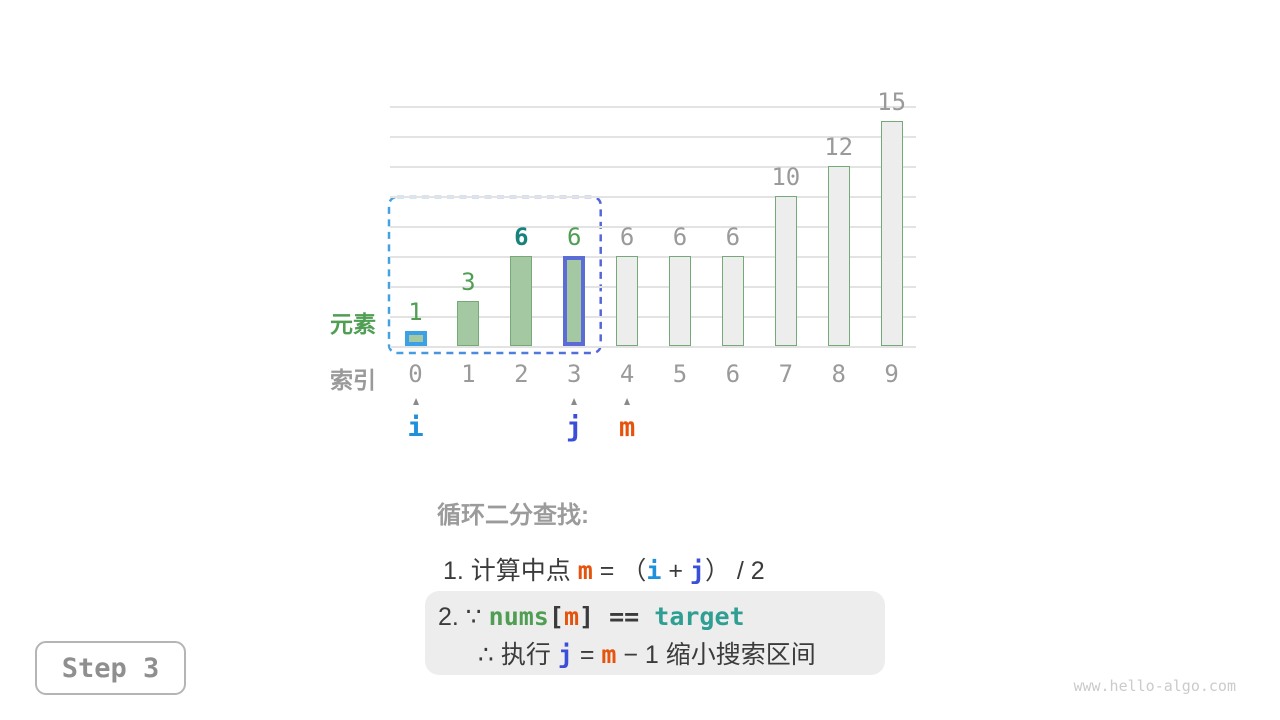  Describe the element at coordinates (680, 237) in the screenshot. I see `bar-value-label-5: 6` at that location.